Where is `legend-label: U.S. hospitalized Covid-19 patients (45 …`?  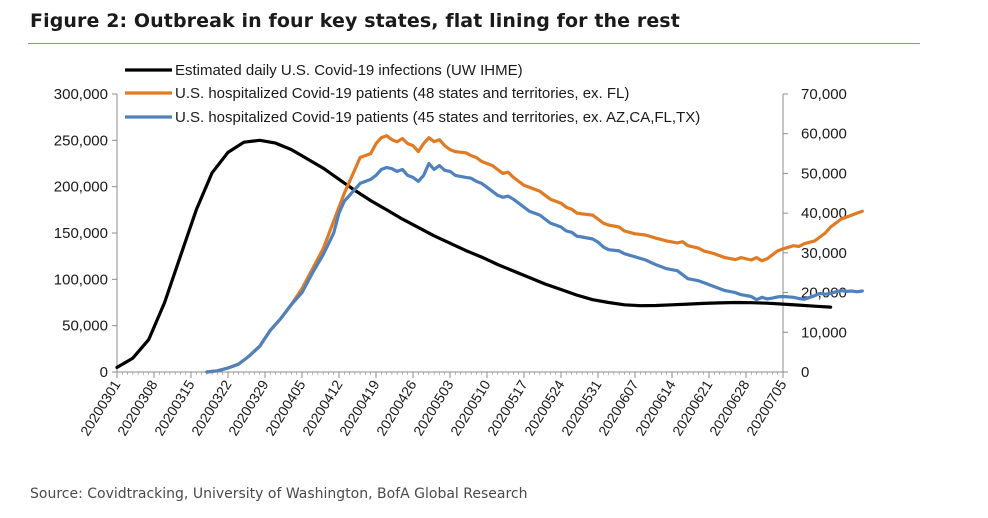
legend-label: U.S. hospitalized Covid-19 patients (45 … is located at coordinates (437, 117).